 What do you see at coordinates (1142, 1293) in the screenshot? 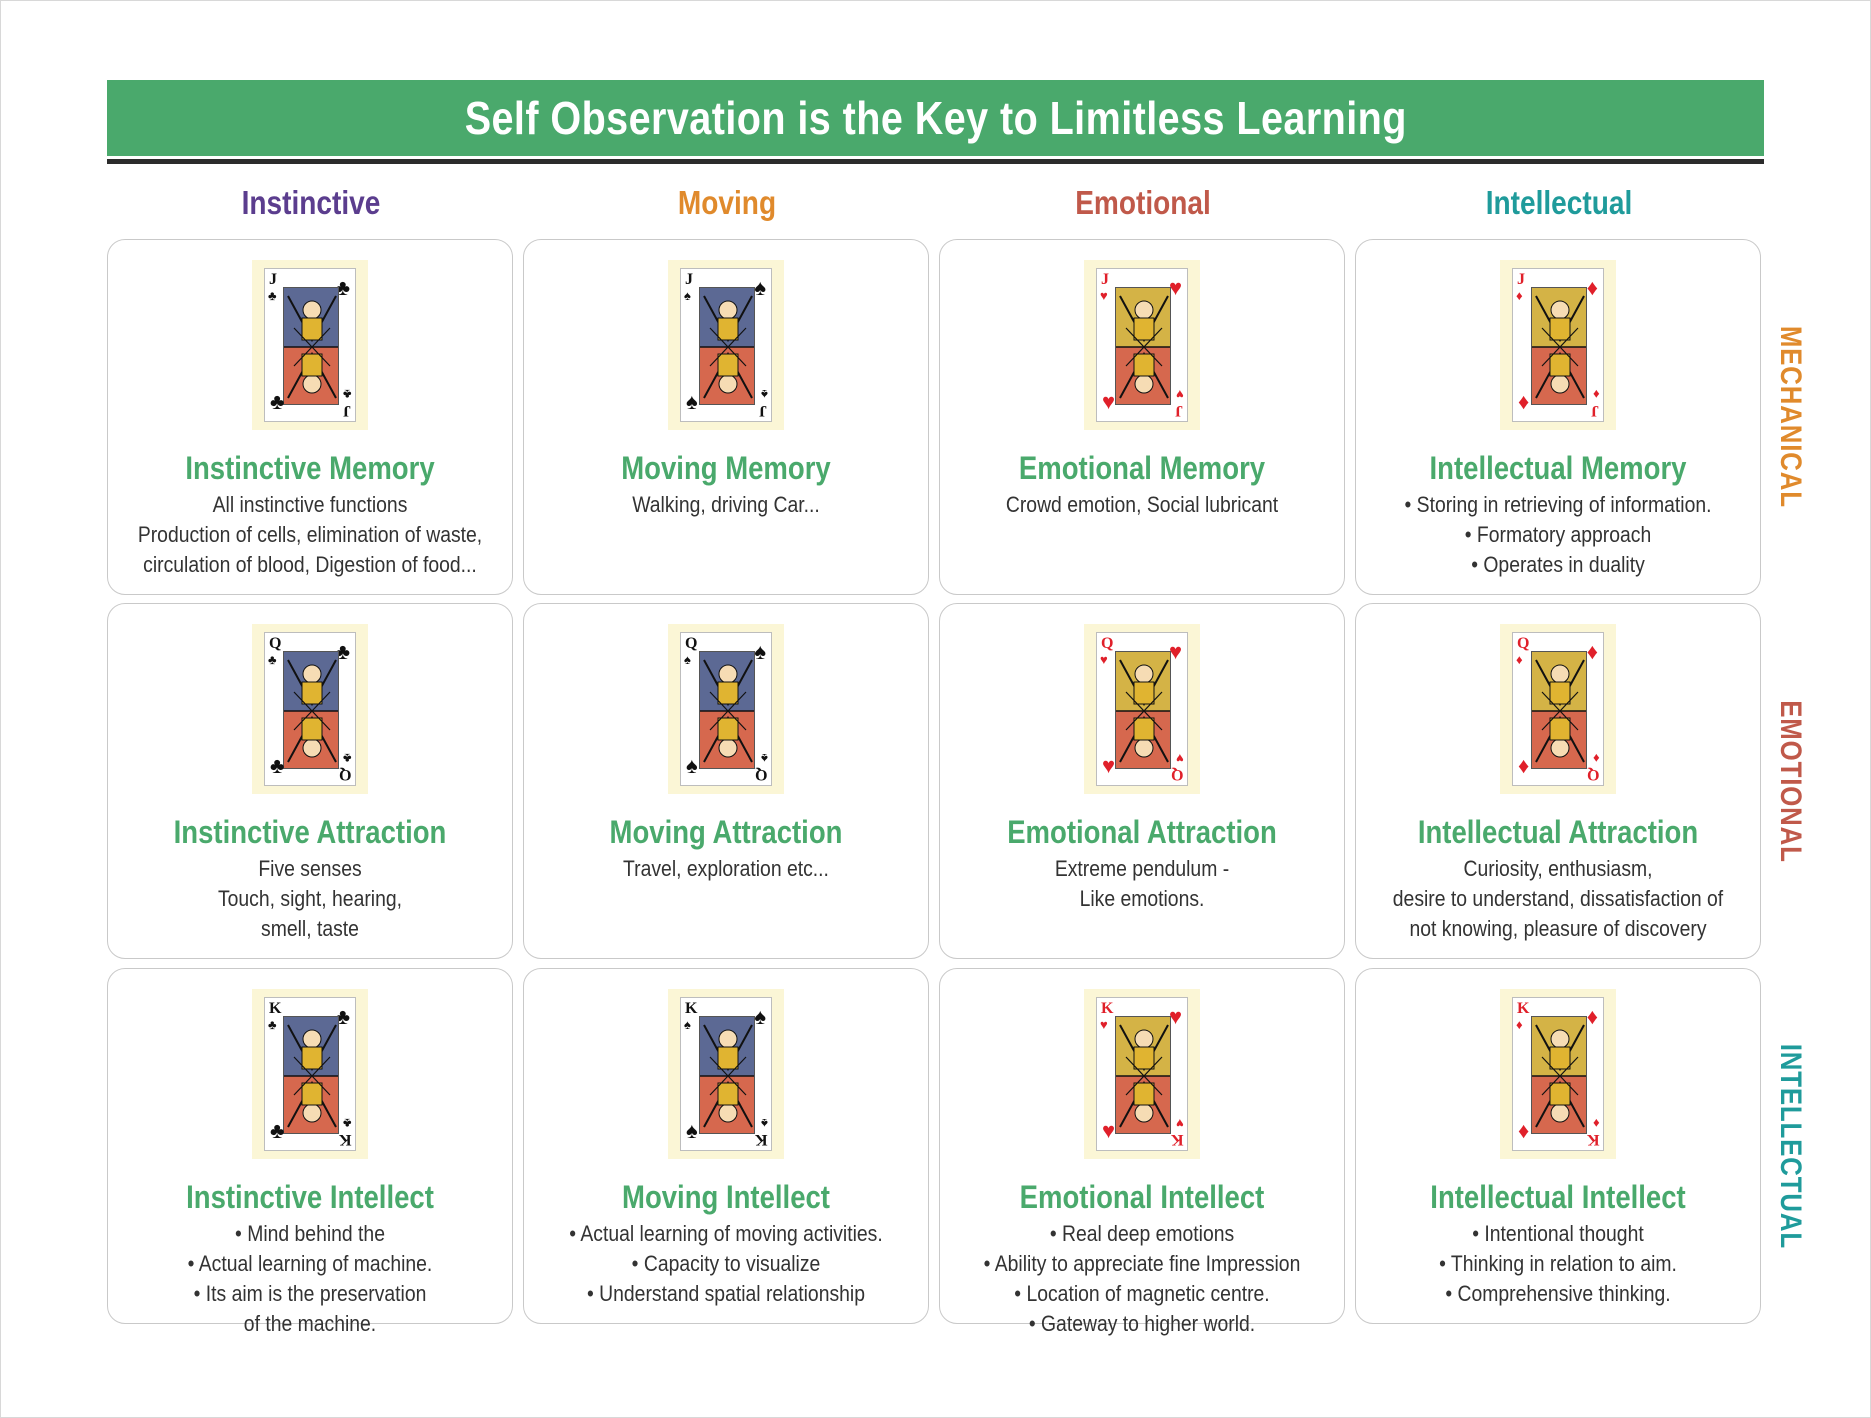
I see `description-line: • Location of magnetic centre.` at bounding box center [1142, 1293].